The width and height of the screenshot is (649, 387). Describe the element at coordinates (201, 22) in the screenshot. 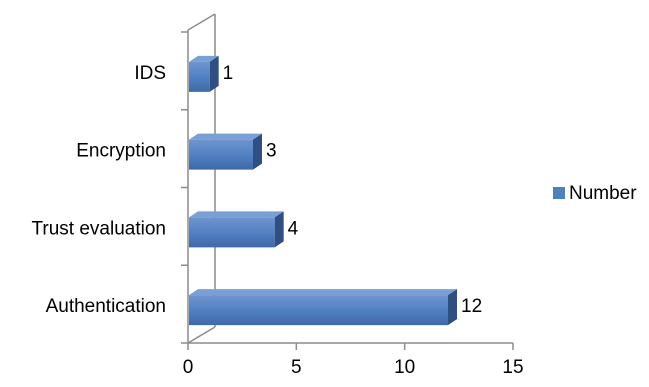

I see `top-wall-edge` at that location.